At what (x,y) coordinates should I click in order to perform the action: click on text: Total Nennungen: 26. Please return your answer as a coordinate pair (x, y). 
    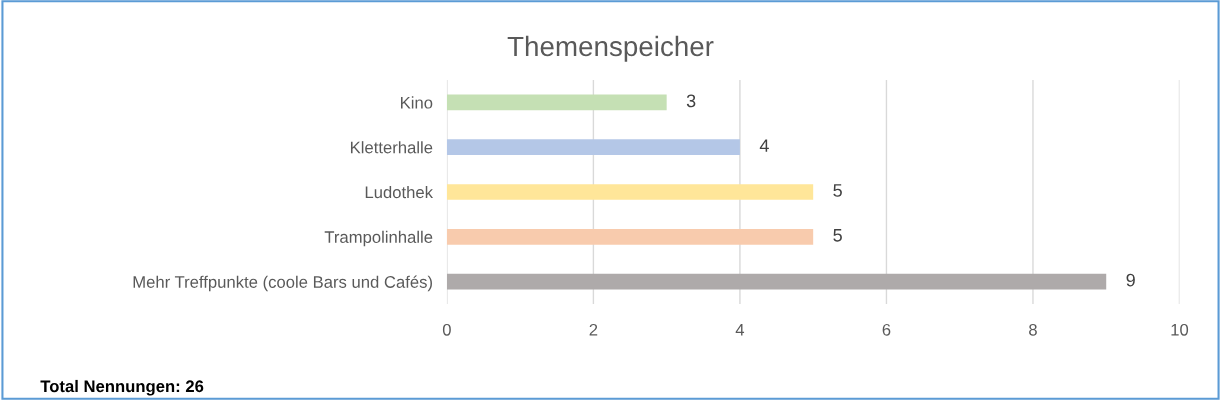
    Looking at the image, I should click on (122, 387).